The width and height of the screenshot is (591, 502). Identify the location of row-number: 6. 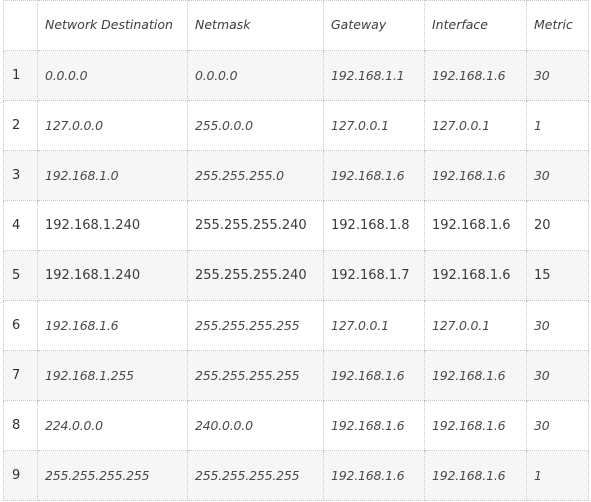
(20, 325).